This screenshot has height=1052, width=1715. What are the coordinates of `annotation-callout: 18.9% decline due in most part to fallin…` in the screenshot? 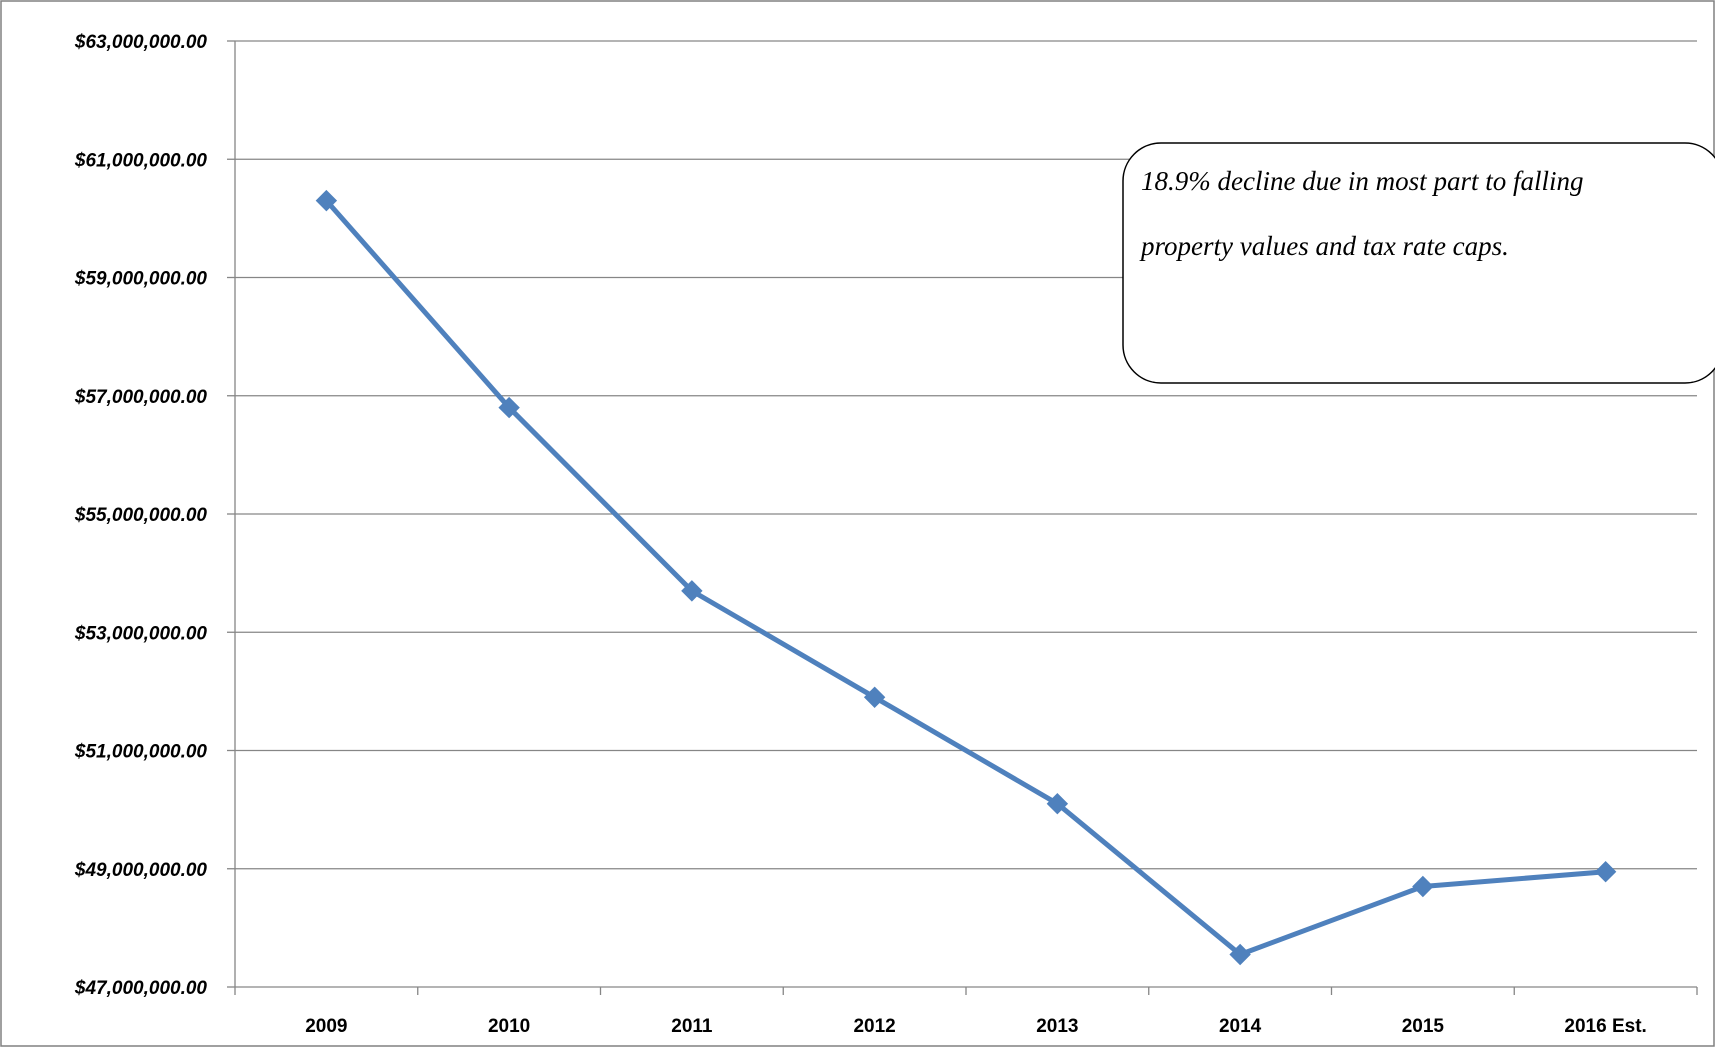 It's located at (1418, 263).